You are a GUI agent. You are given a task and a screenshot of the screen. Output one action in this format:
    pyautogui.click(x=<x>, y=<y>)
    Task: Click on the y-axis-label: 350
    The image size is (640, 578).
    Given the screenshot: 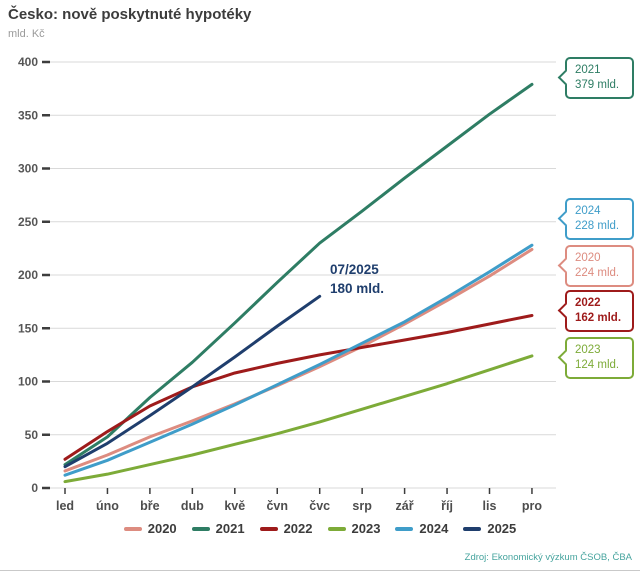 What is the action you would take?
    pyautogui.click(x=28, y=115)
    